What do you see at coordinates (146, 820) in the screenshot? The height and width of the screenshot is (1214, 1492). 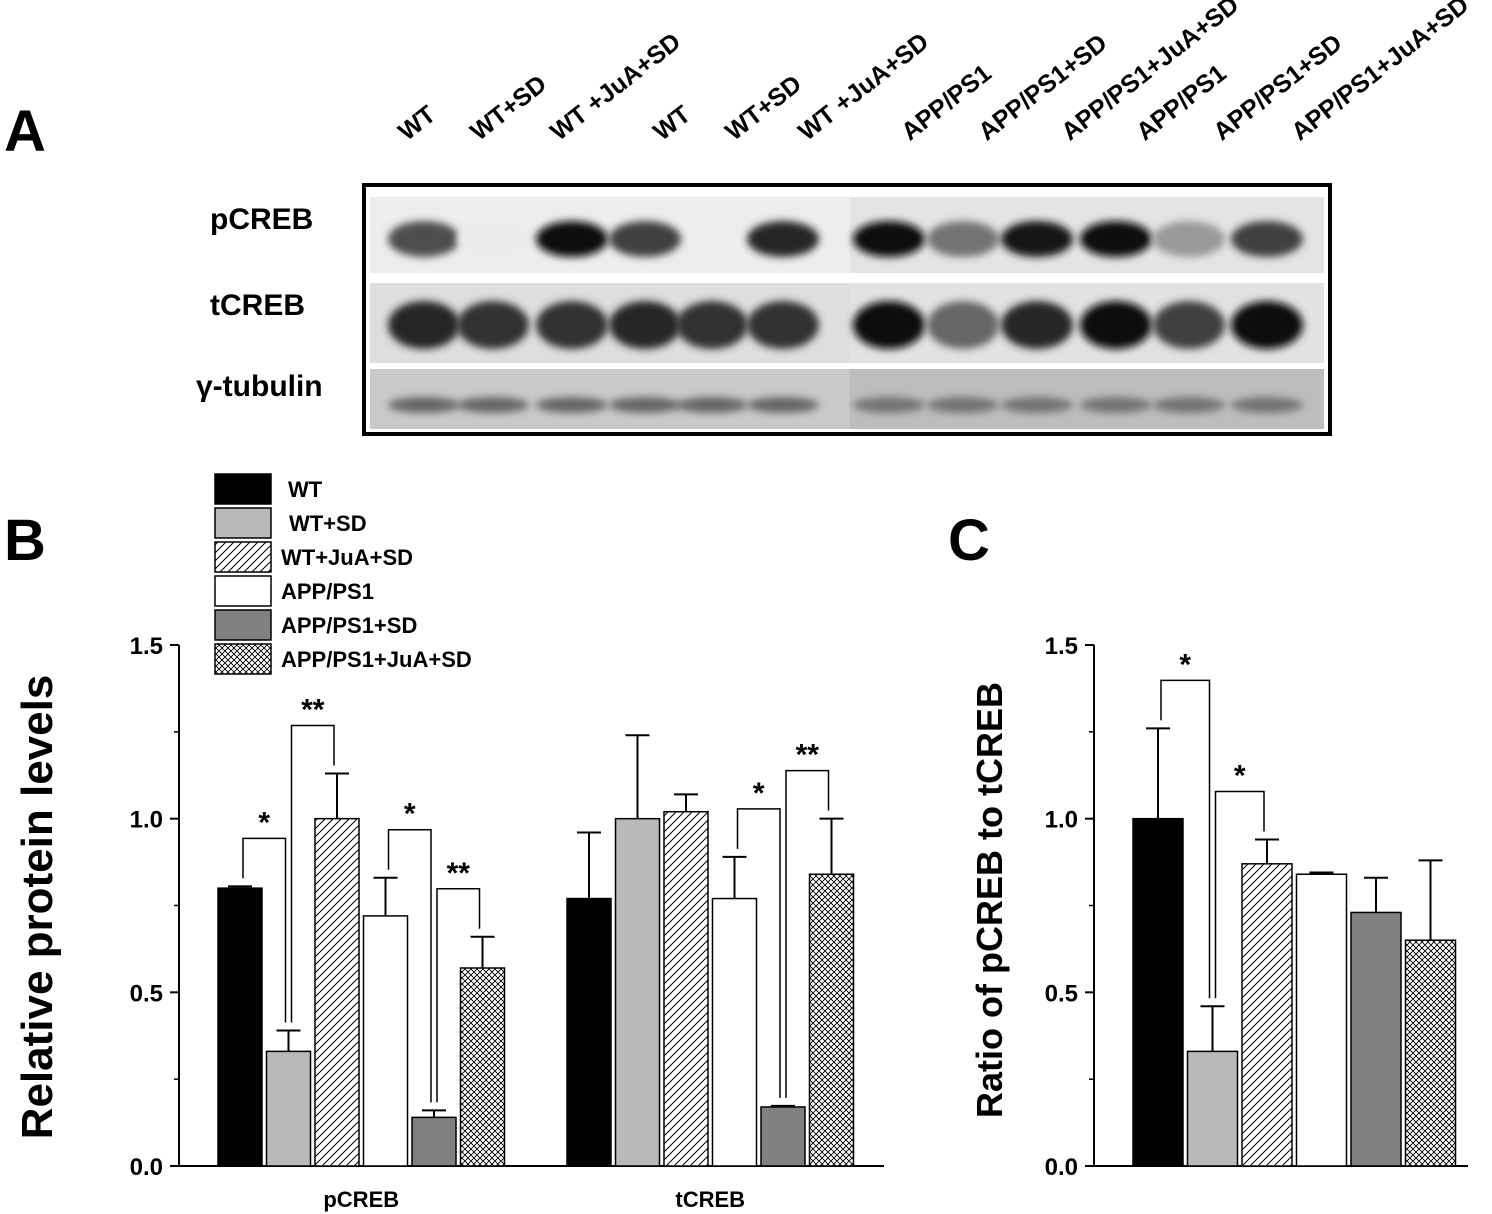 I see `chart-b-tick-label: 1.0` at bounding box center [146, 820].